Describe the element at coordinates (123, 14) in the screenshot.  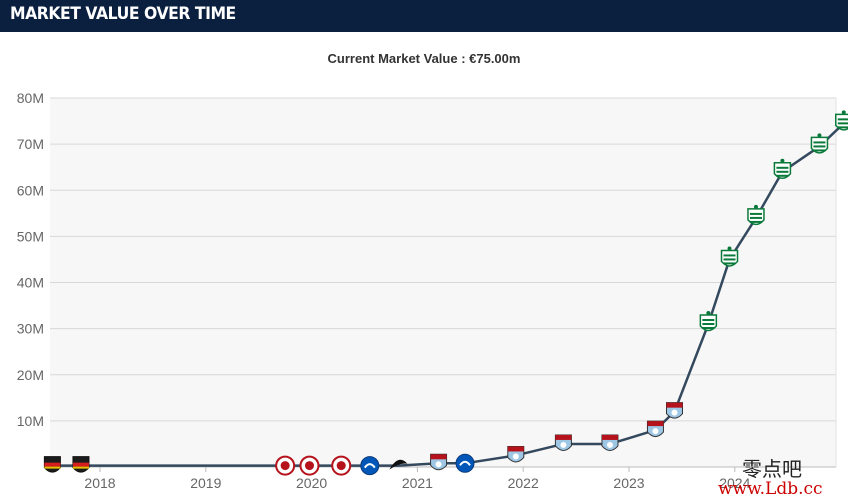
I see `page-title: MARKET VALUE OVER TIME` at that location.